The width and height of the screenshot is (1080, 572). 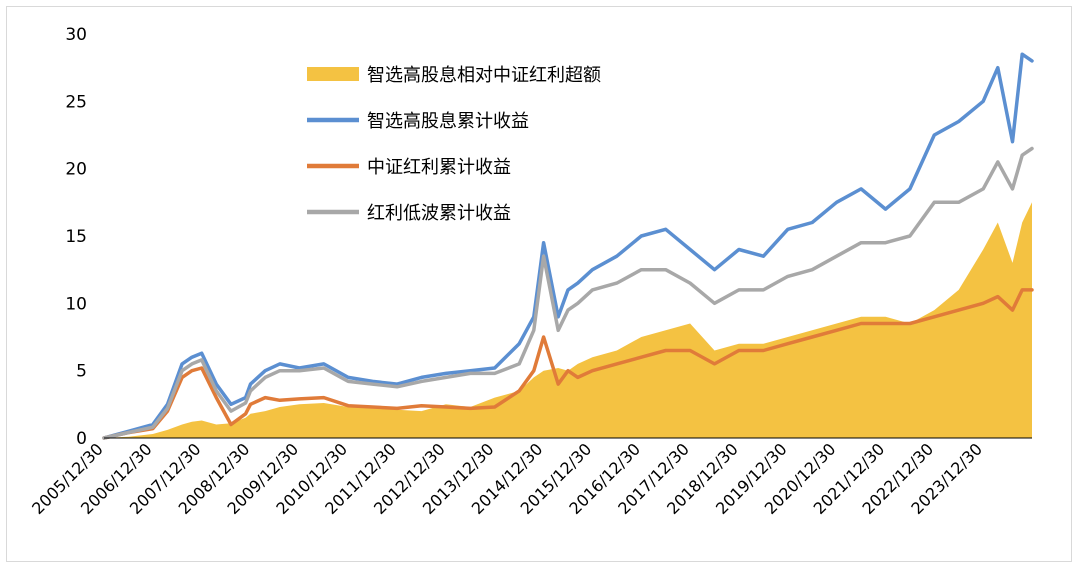 What do you see at coordinates (76, 35) in the screenshot?
I see `y-tick-label: 30` at bounding box center [76, 35].